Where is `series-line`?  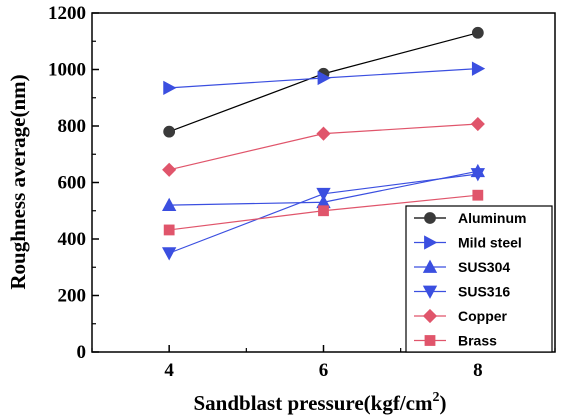
series-line is located at coordinates (323, 82).